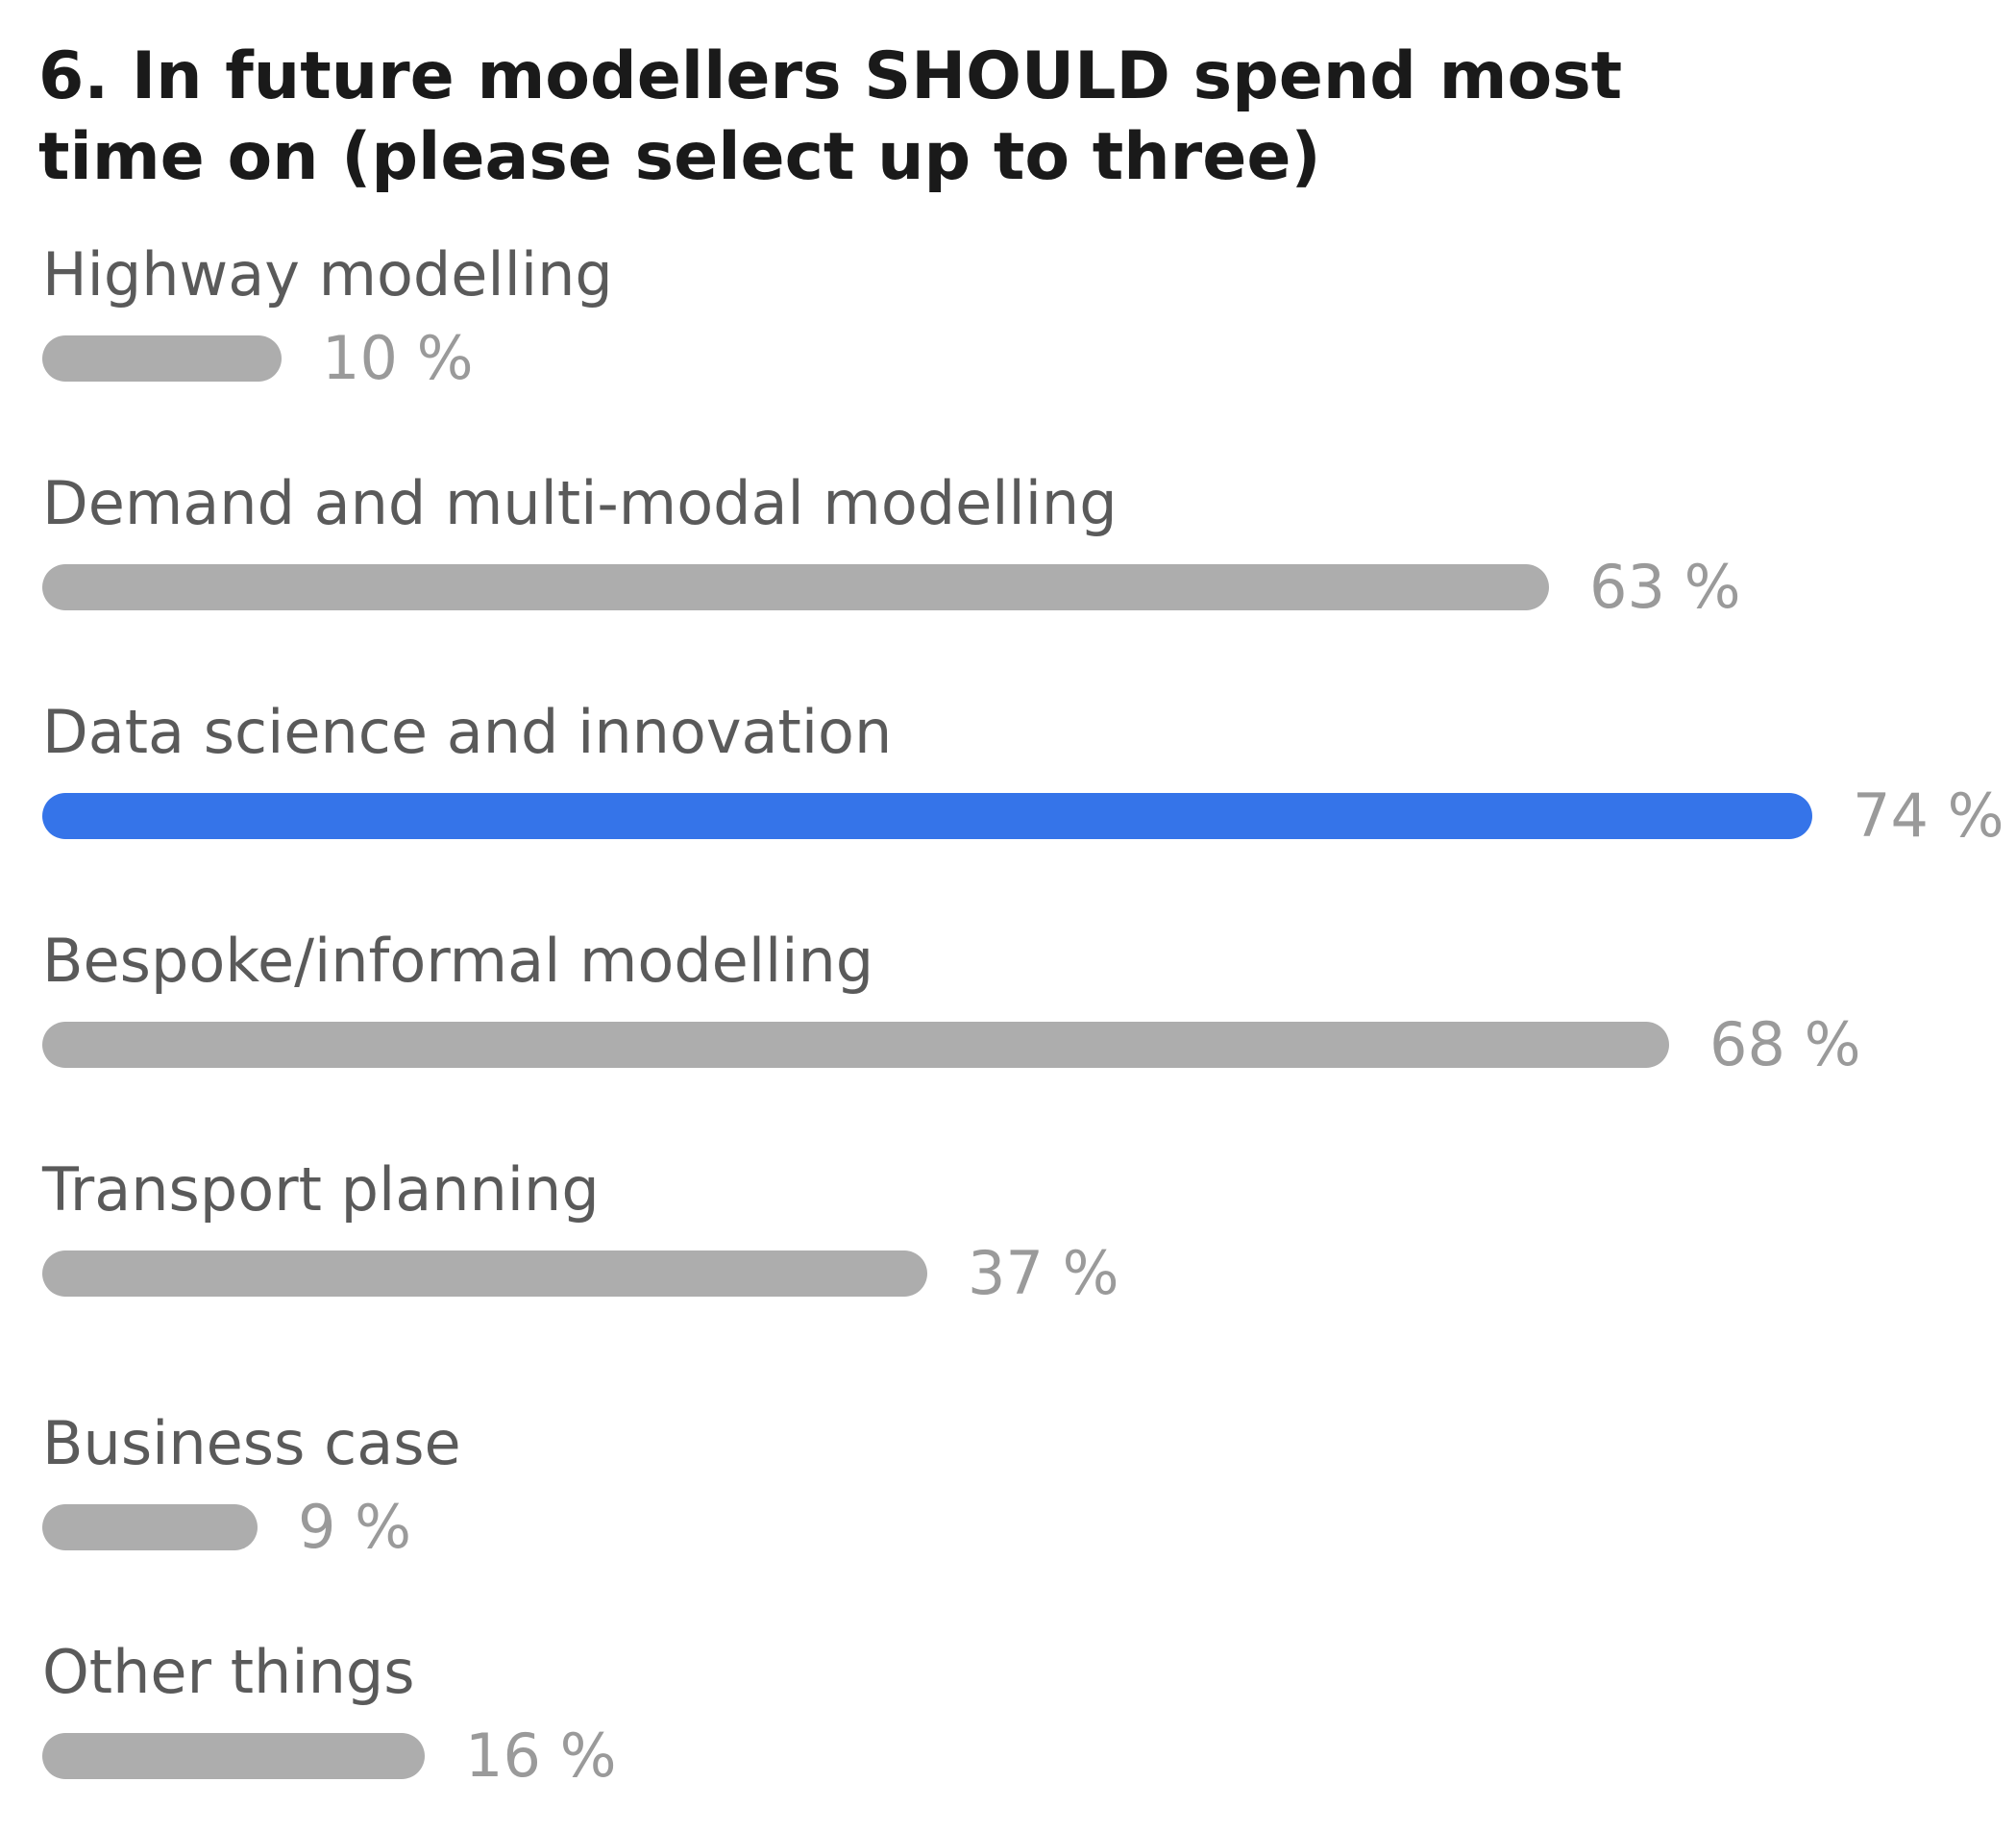  Describe the element at coordinates (580, 503) in the screenshot. I see `option-label: Demand and multi-modal modelling` at that location.